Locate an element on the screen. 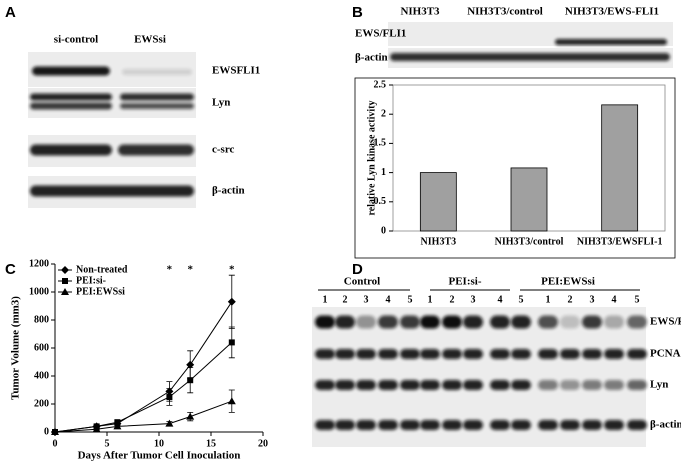  panel-label: D is located at coordinates (357, 269).